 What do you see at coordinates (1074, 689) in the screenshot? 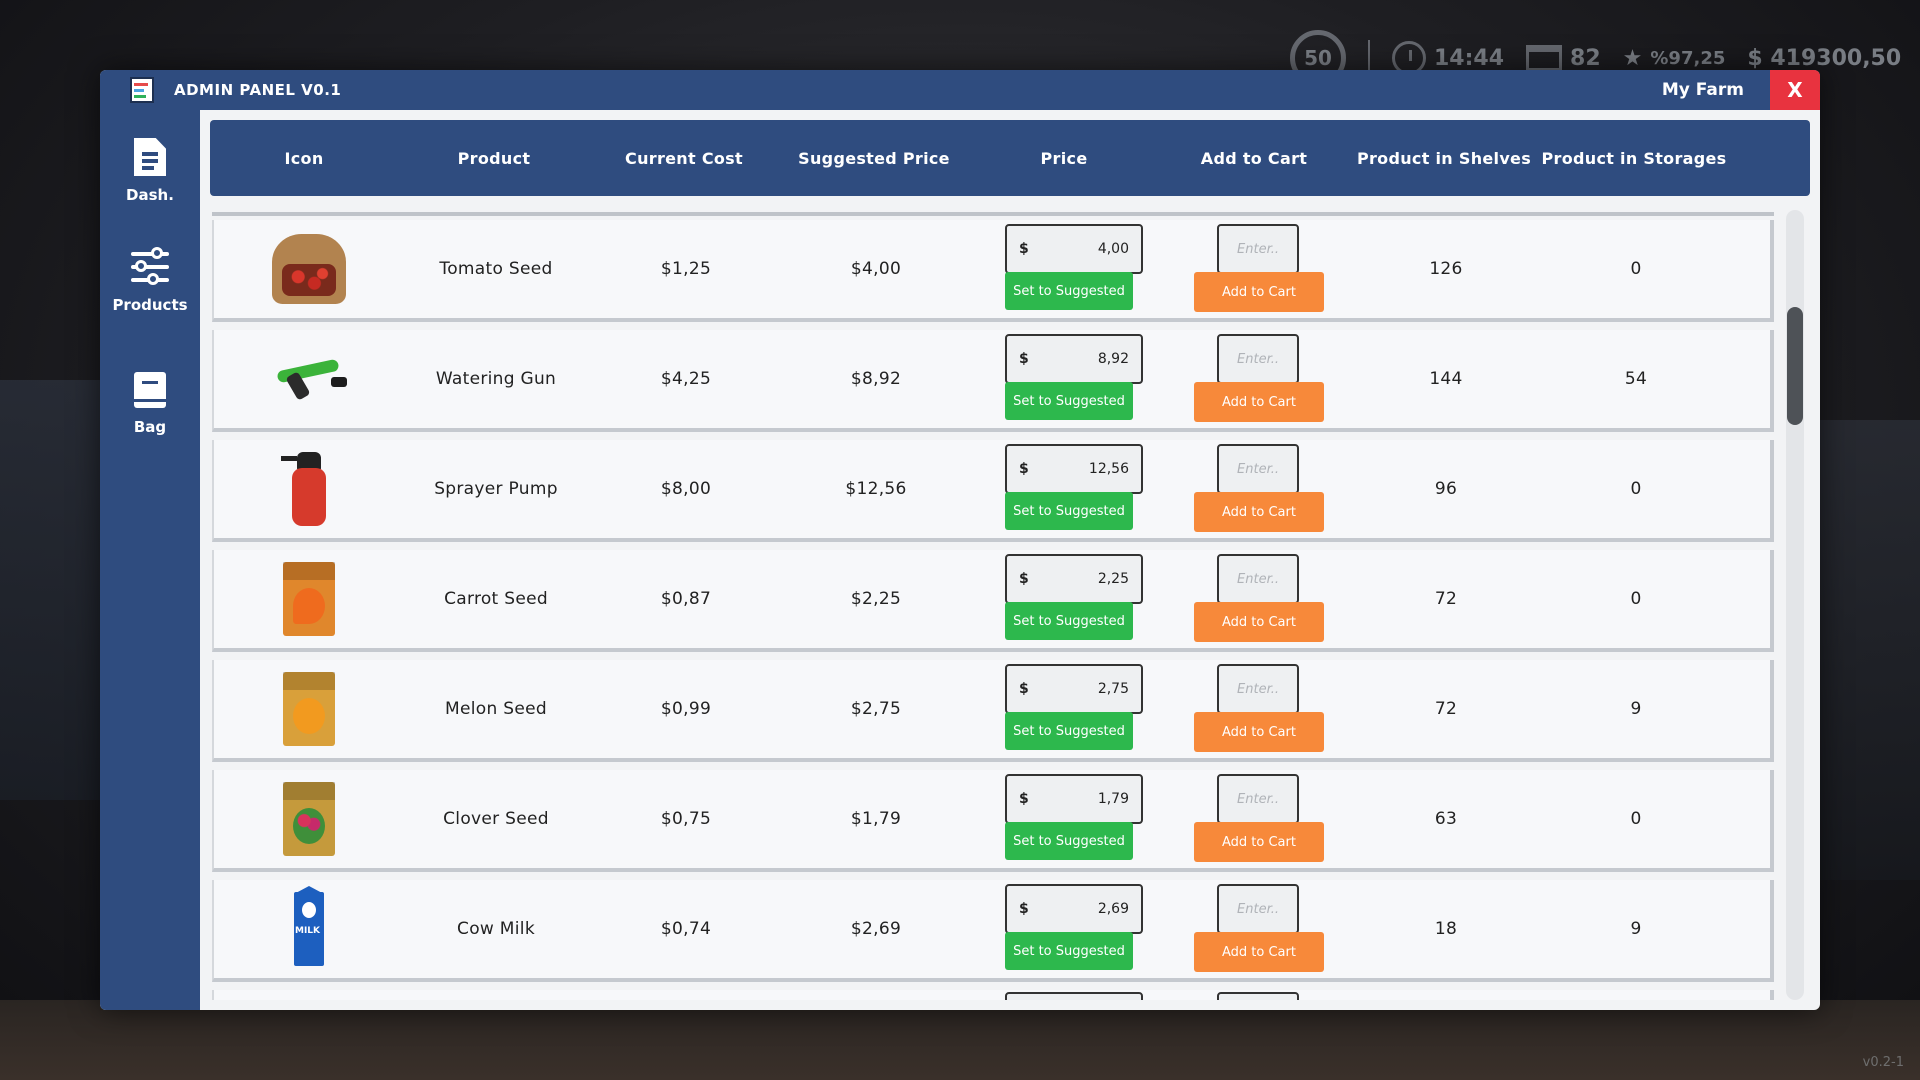
I see `price-input: $2,75` at bounding box center [1074, 689].